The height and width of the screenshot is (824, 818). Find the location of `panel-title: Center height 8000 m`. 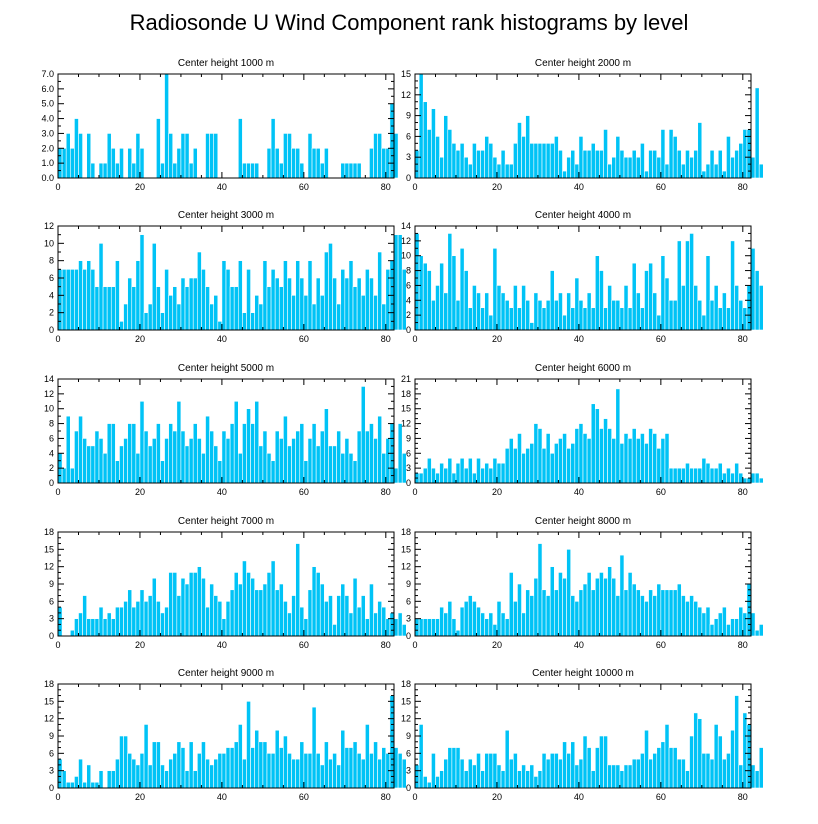

panel-title: Center height 8000 m is located at coordinates (583, 521).